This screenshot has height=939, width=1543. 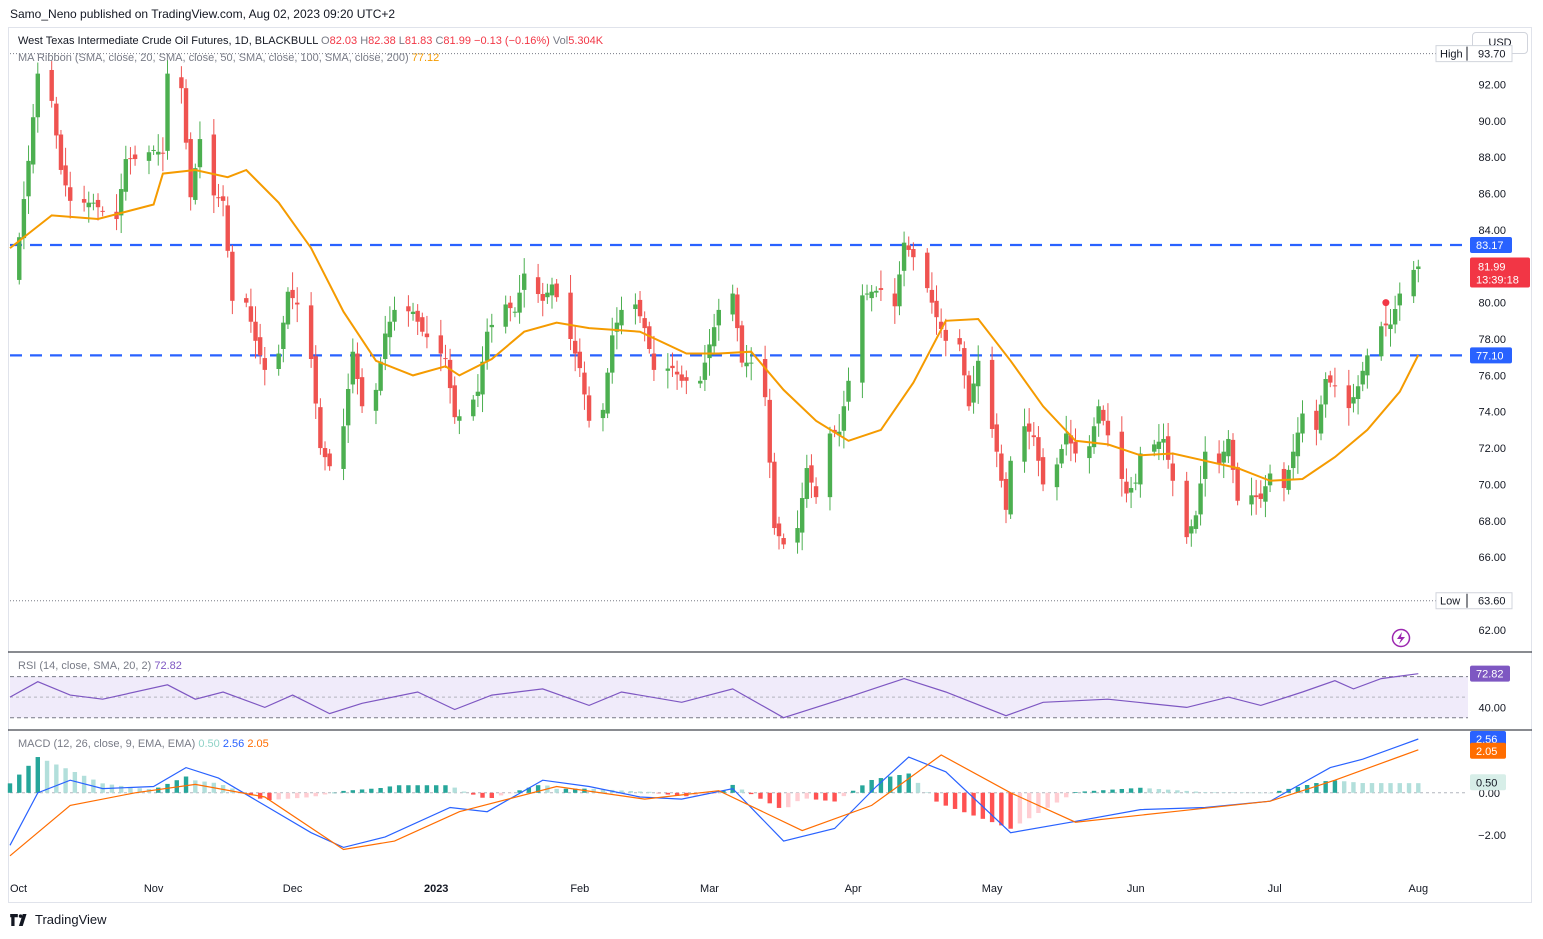 I want to click on price-tick-label: 90.00, so click(x=1492, y=122).